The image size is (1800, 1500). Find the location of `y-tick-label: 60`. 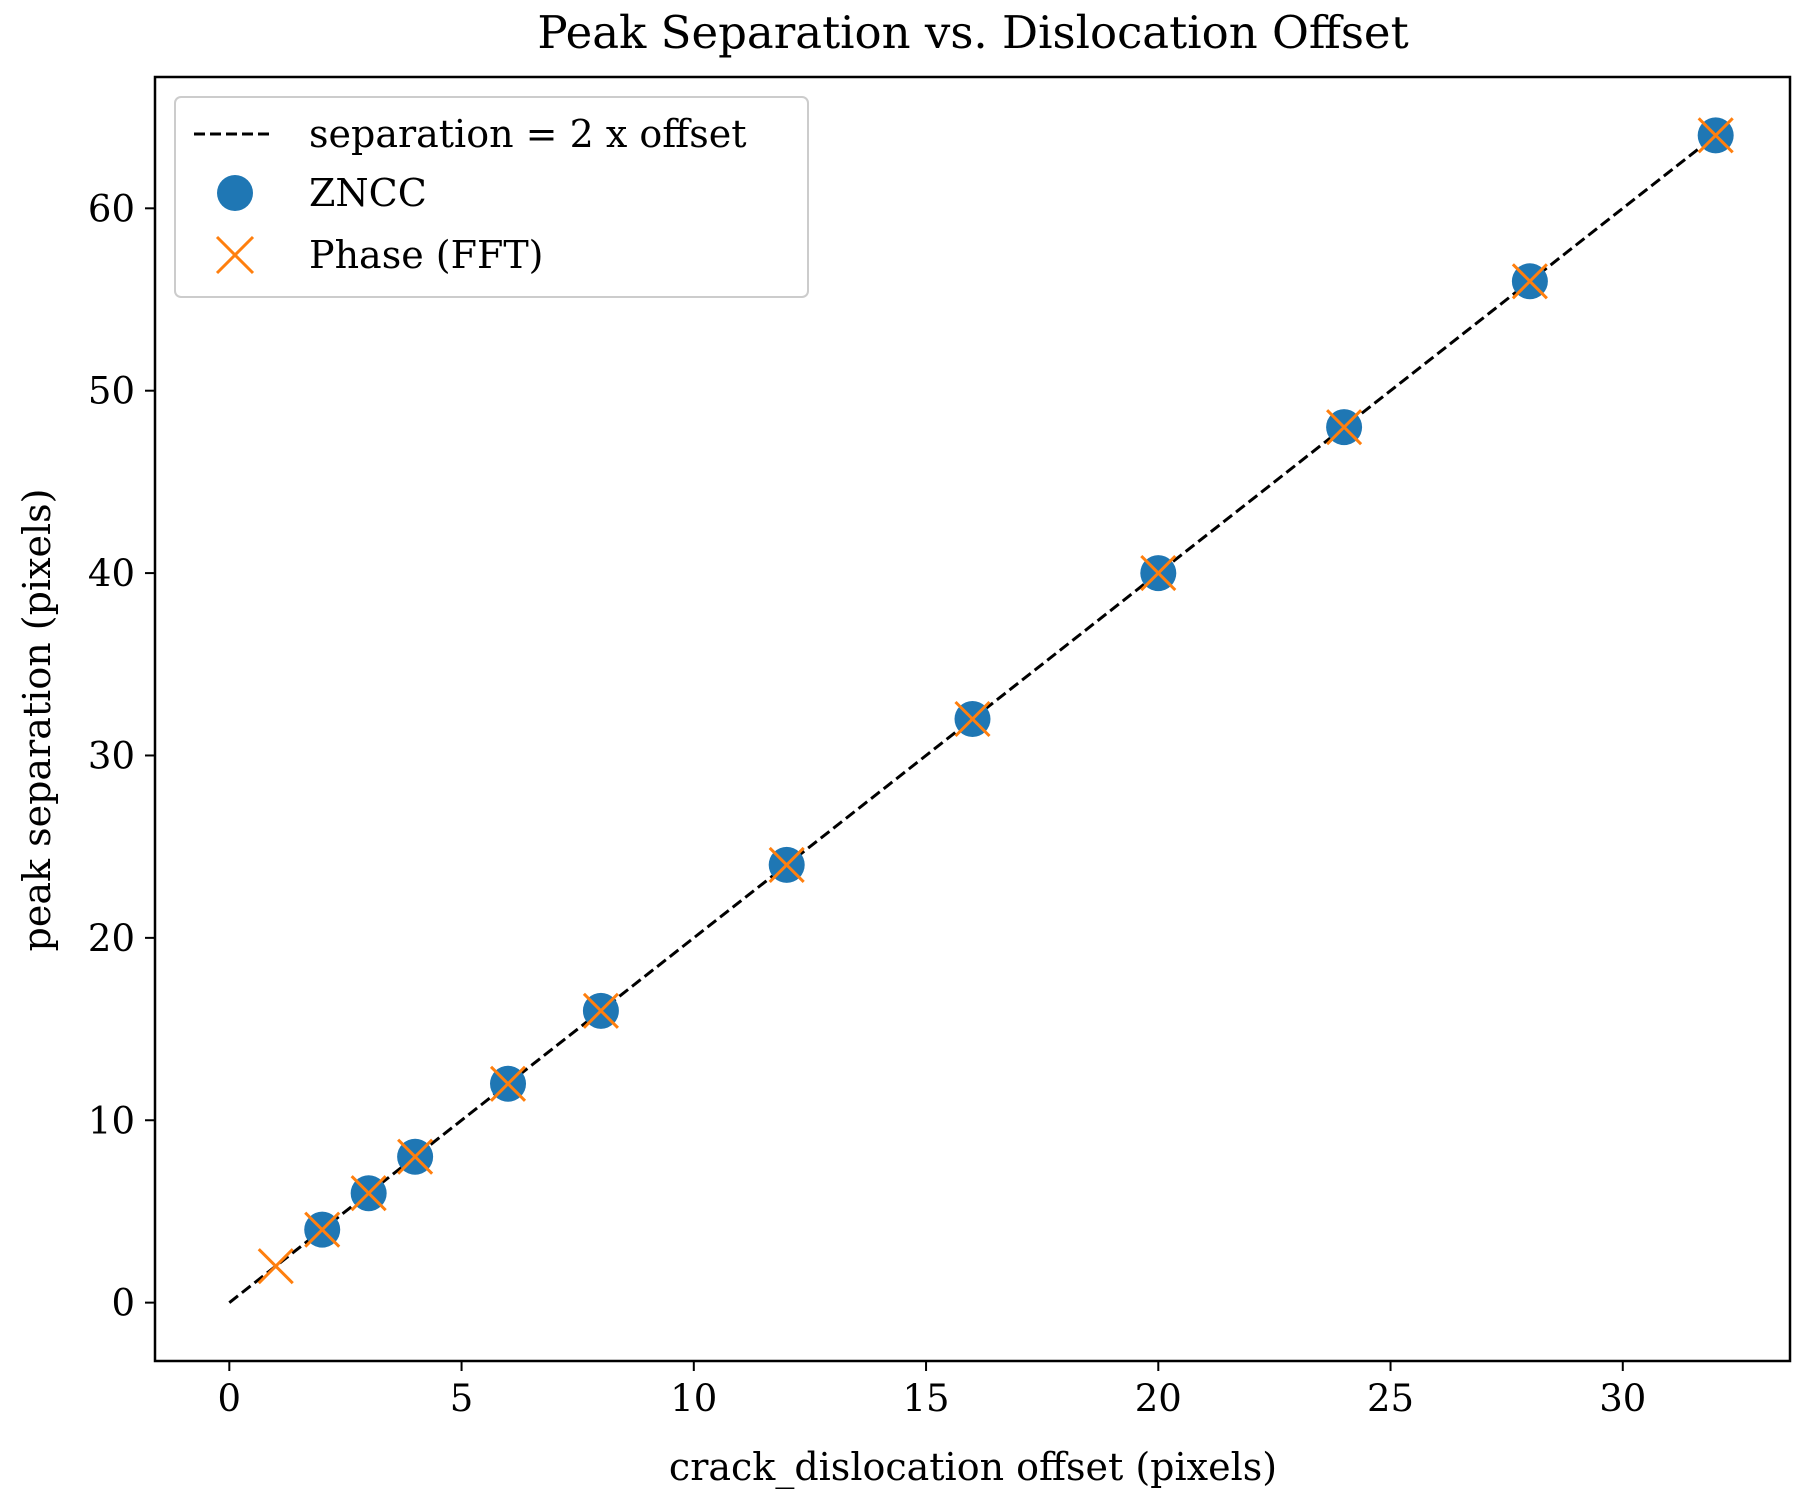

y-tick-label: 60 is located at coordinates (111, 208).